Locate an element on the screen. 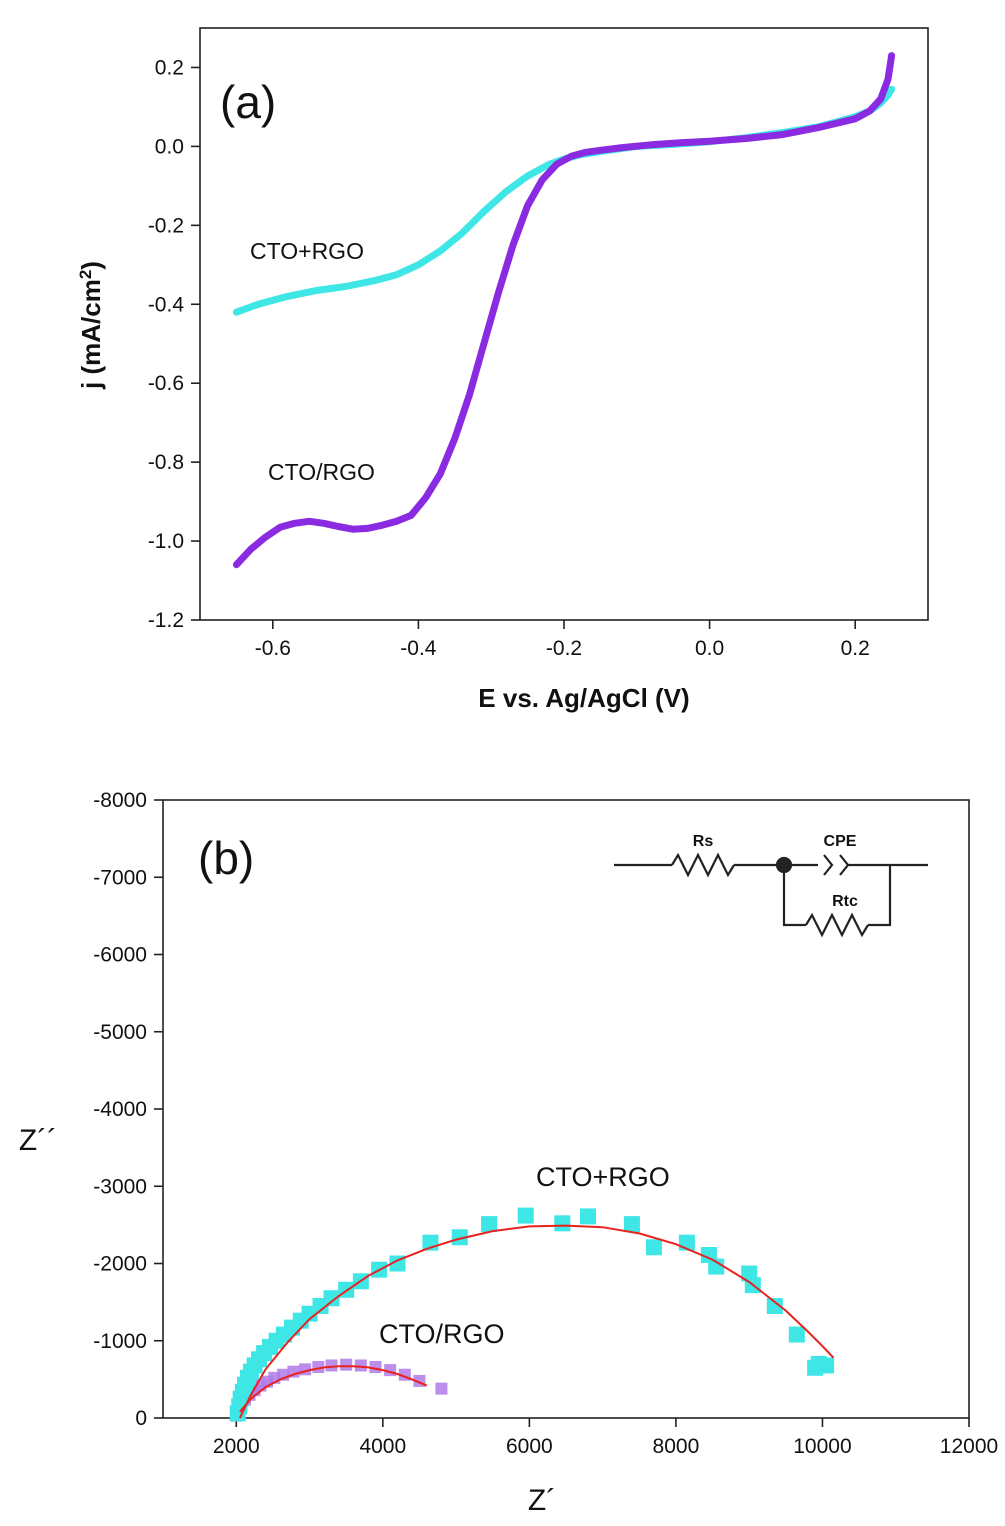 This screenshot has width=1005, height=1526. panel-b-y-tick-label: -3000 is located at coordinates (120, 1186).